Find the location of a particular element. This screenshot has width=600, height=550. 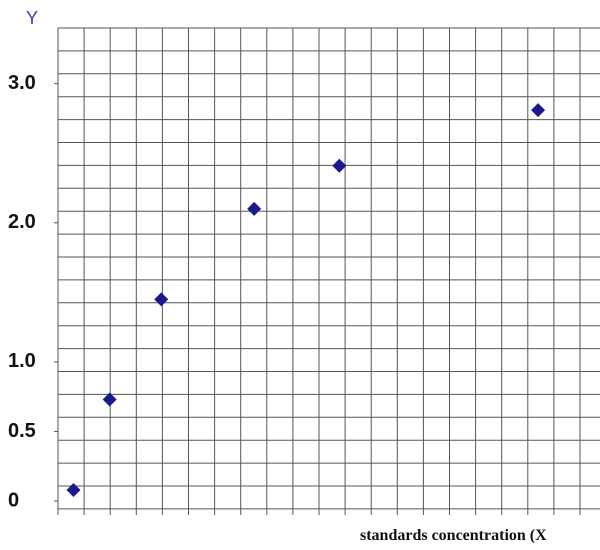

y-tick-label: 1.0 is located at coordinates (22, 361).